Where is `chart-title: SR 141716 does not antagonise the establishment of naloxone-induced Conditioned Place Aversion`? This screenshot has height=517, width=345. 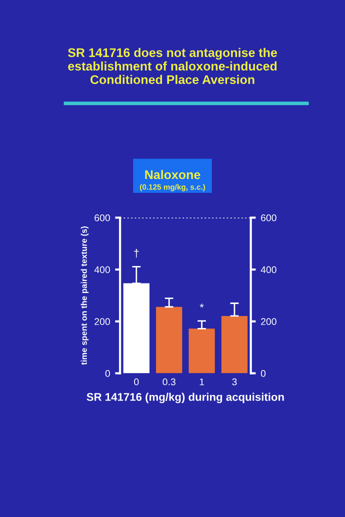
chart-title: SR 141716 does not antagonise the establishment of naloxone-induced Conditioned Place Aversion is located at coordinates (172, 66).